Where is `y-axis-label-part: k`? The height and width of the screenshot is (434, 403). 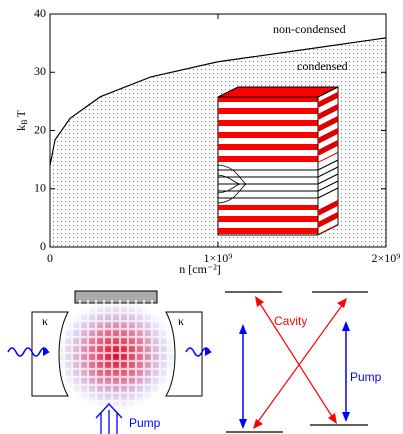
y-axis-label-part: k is located at coordinates (21, 128).